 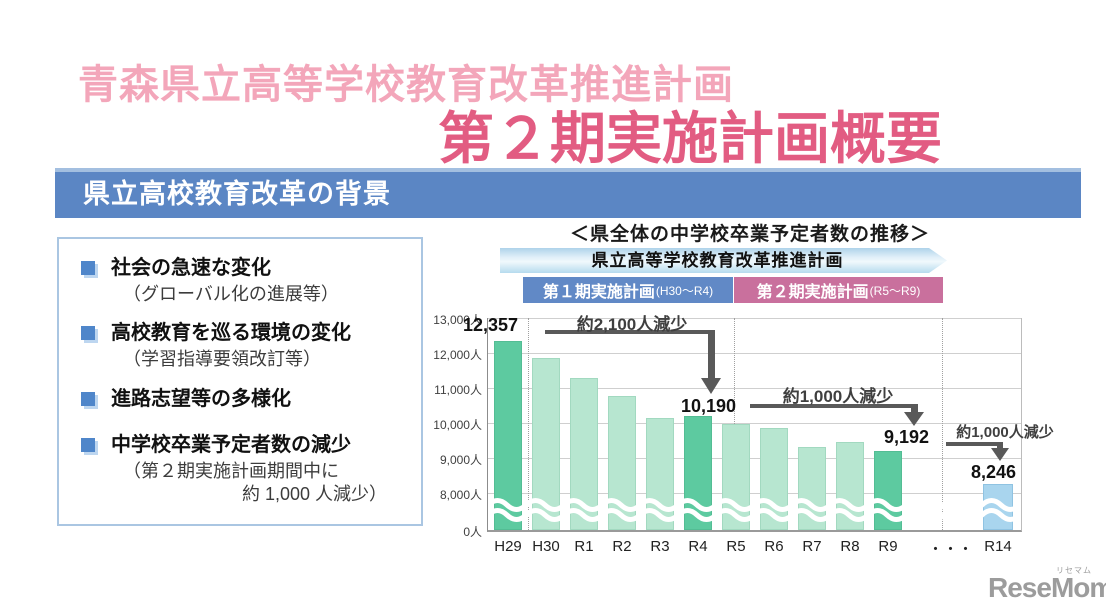 I want to click on chart-title: ＜県全体の中学校卒業予定者数の推移＞, so click(x=749, y=234).